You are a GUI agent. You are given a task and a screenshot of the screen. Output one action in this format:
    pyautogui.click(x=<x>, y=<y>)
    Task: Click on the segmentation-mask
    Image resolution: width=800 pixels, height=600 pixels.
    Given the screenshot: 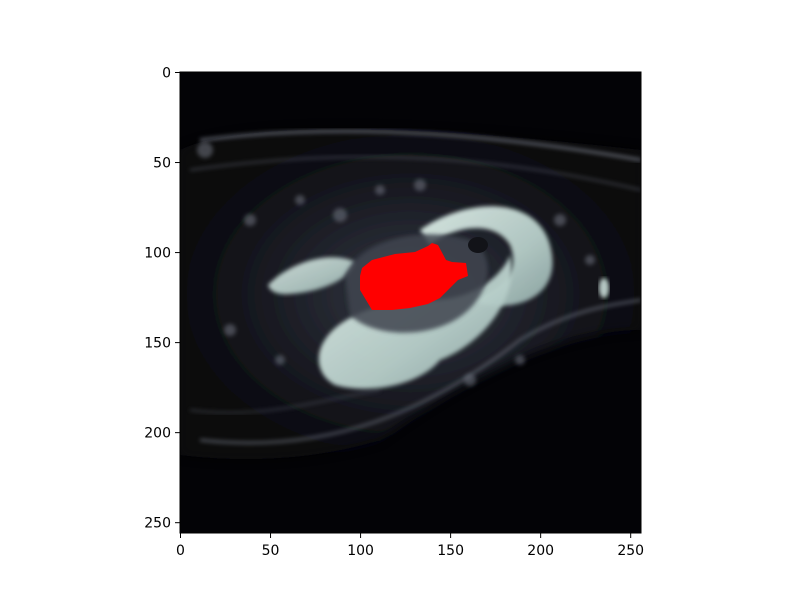 What is the action you would take?
    pyautogui.click(x=414, y=276)
    